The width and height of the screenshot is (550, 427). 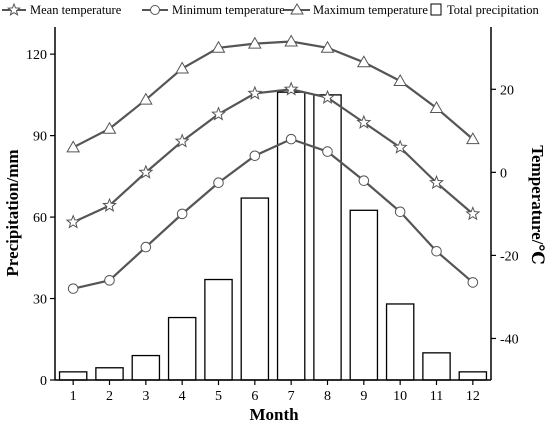 What do you see at coordinates (507, 90) in the screenshot?
I see `right-tick-label: 20` at bounding box center [507, 90].